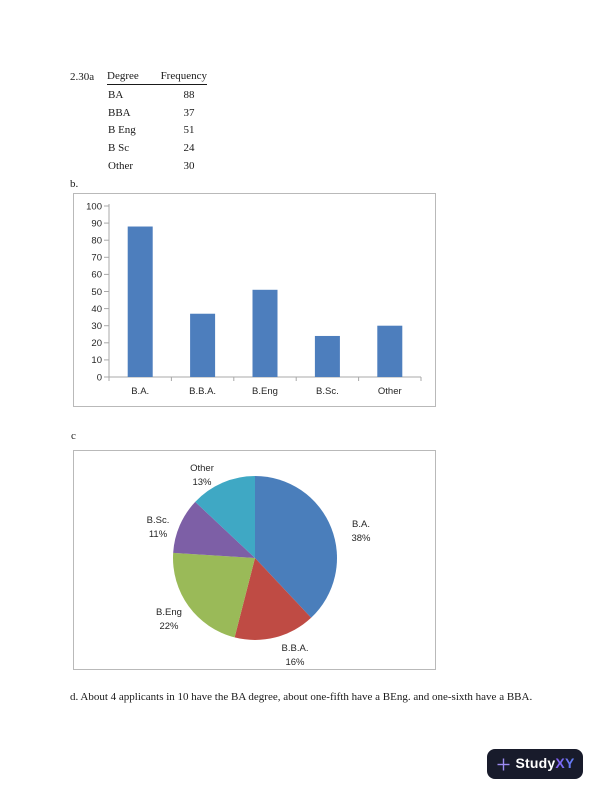 The height and width of the screenshot is (792, 612). Describe the element at coordinates (327, 391) in the screenshot. I see `x-axis-label: B.Sc.` at that location.